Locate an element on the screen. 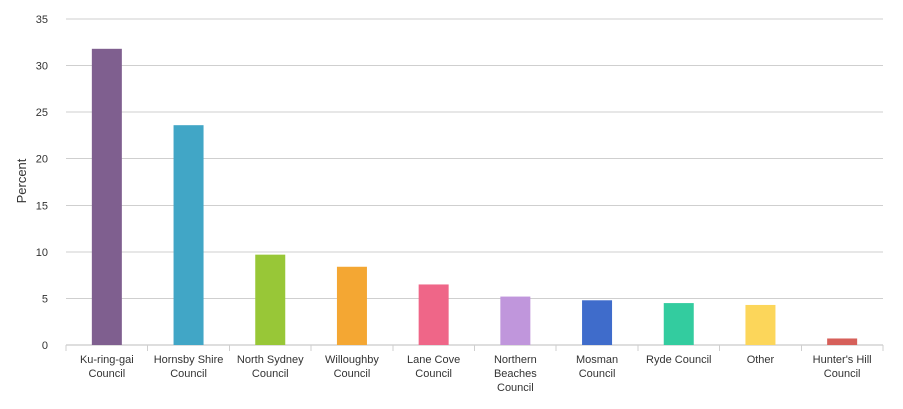 The height and width of the screenshot is (409, 903). x-tick-label: Lane Cove Council is located at coordinates (433, 367).